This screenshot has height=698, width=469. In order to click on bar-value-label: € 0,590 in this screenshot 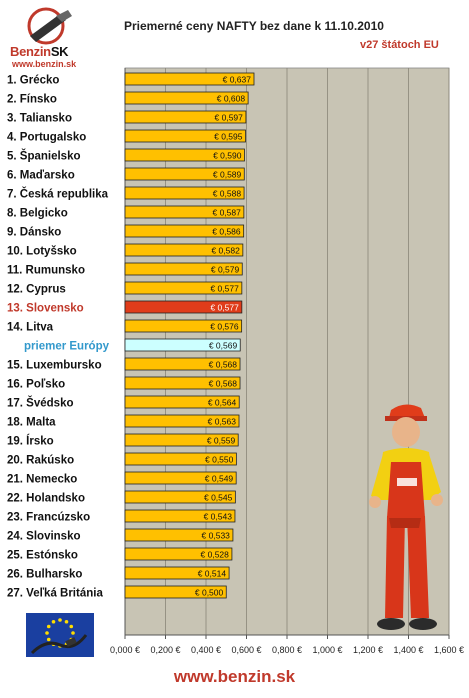, I will do `click(227, 156)`.